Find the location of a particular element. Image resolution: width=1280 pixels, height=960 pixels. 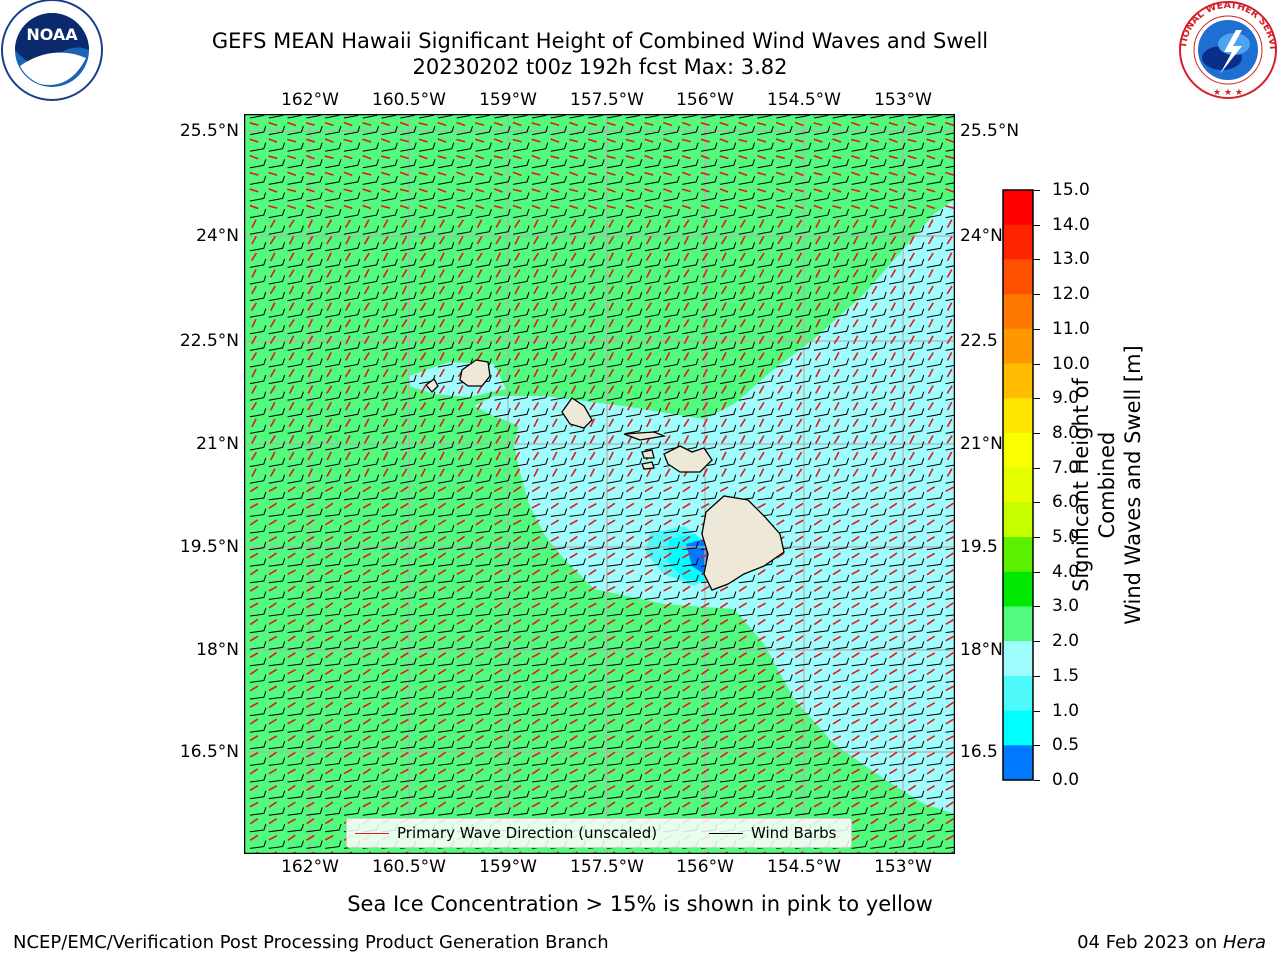

colorbar-tick-mark is located at coordinates (1037, 329).